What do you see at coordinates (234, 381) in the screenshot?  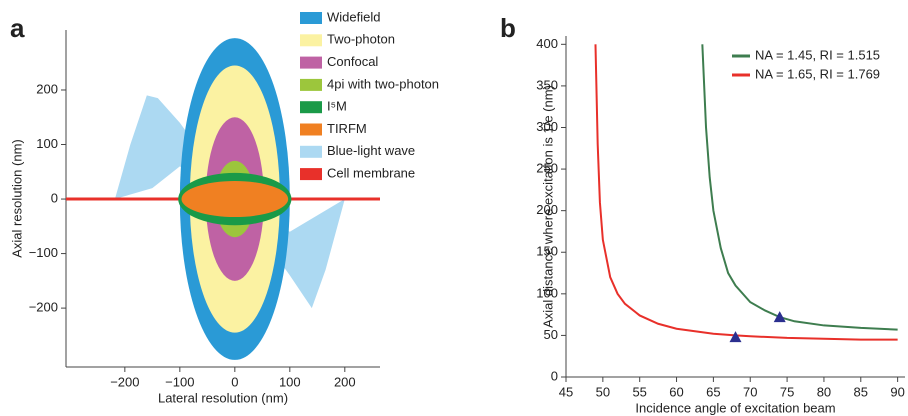 I see `x-tick-label: 0` at bounding box center [234, 381].